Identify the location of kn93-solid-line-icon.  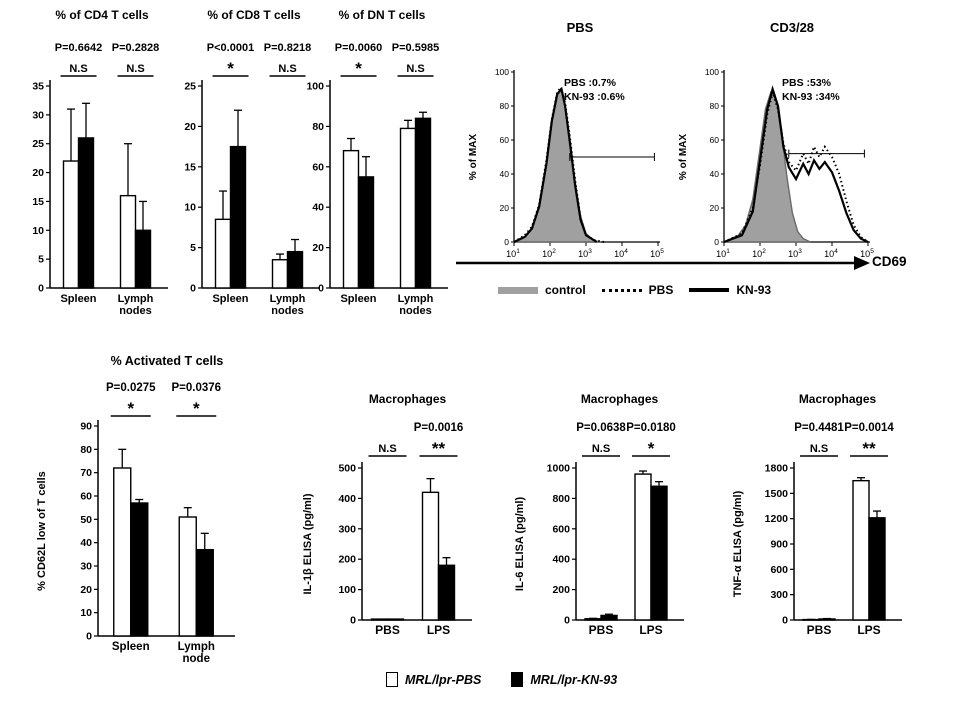
(709, 290).